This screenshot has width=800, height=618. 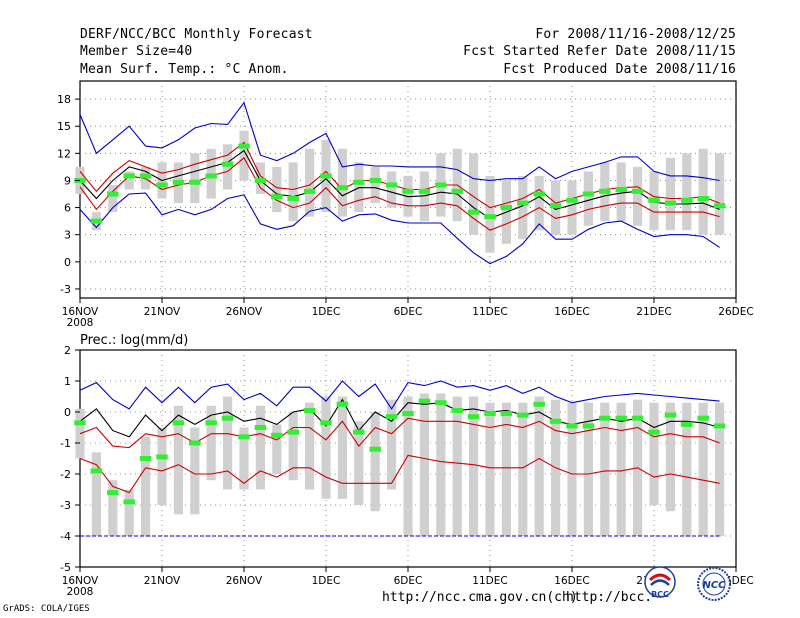 I want to click on temp-xtick-label: 16NOV, so click(x=80, y=312).